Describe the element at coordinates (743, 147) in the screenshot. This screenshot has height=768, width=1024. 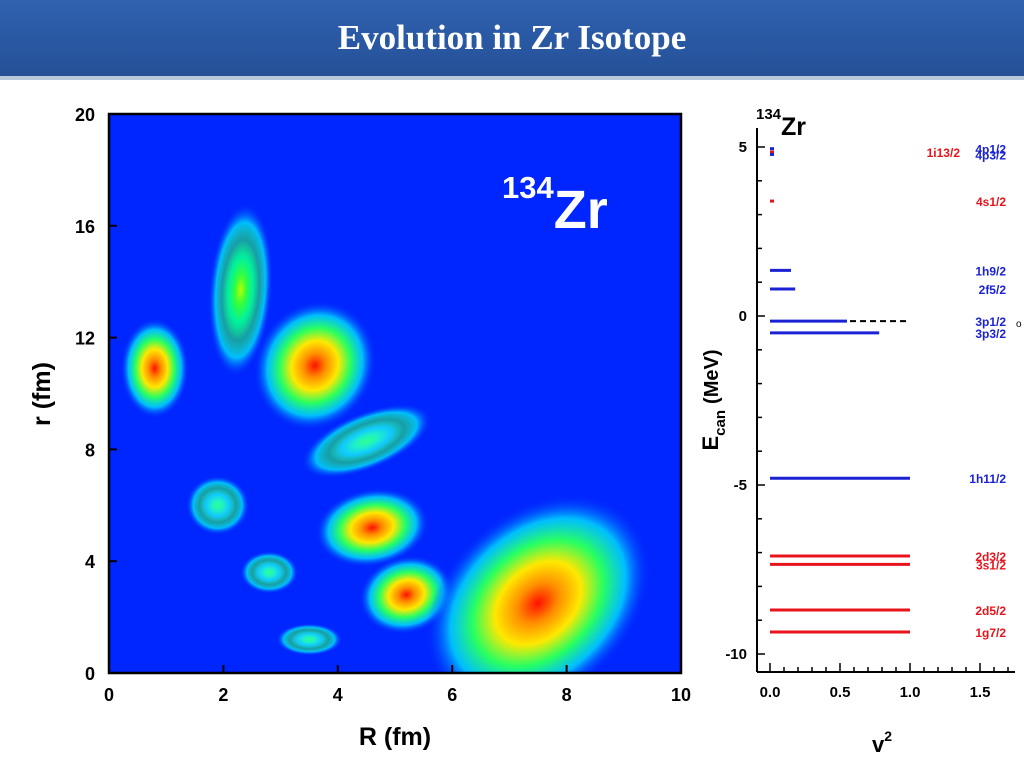
I see `y-tick-label: 5` at that location.